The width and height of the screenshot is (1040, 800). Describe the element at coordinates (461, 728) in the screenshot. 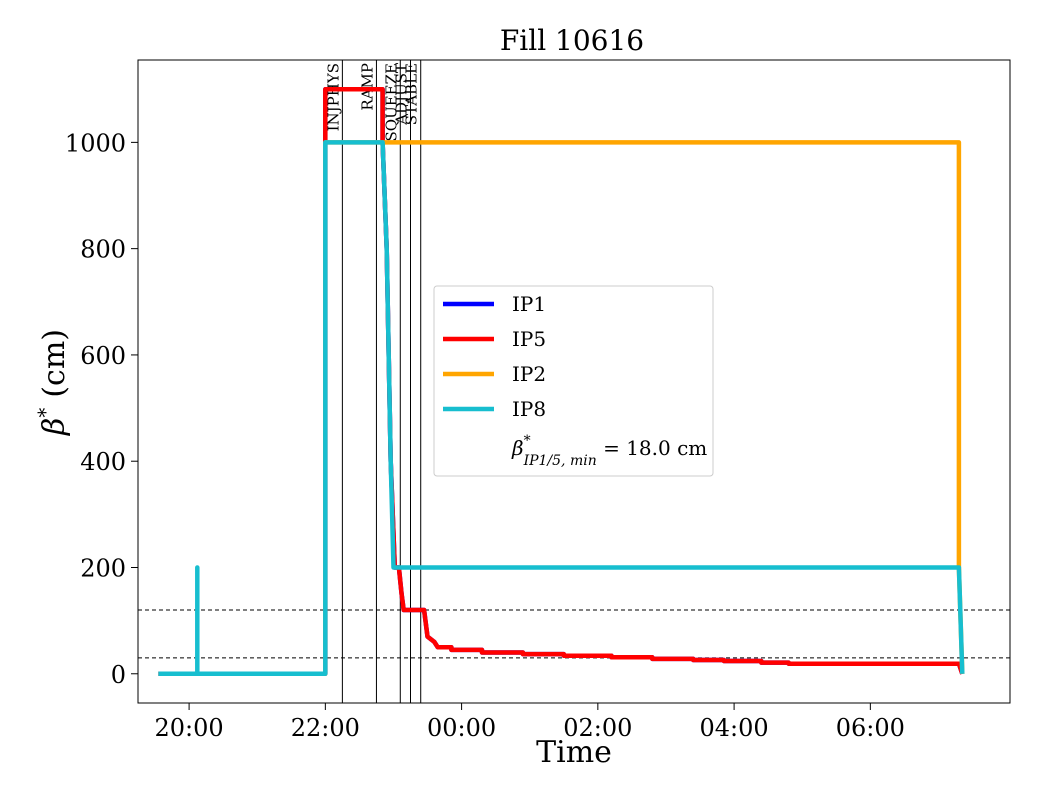

I see `x-tick-label: 00:00` at that location.